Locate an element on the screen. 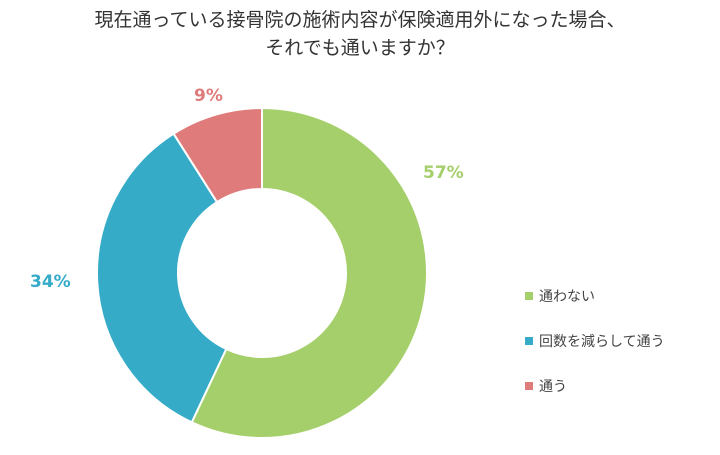  legend-item-not-attend: 通わない is located at coordinates (595, 296).